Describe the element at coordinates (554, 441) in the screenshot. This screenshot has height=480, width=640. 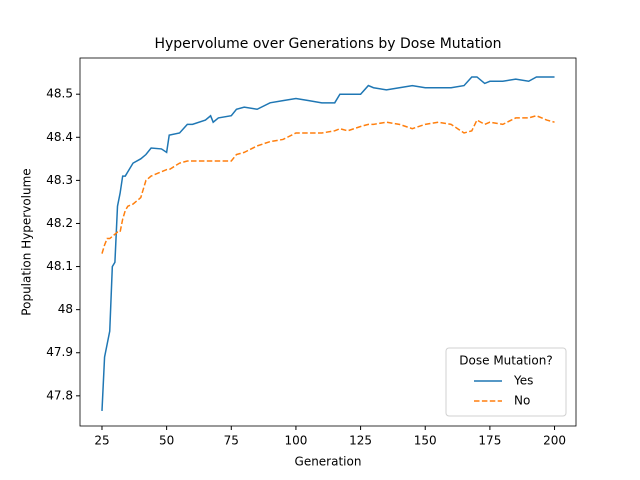
I see `x-tick-label: 200` at that location.